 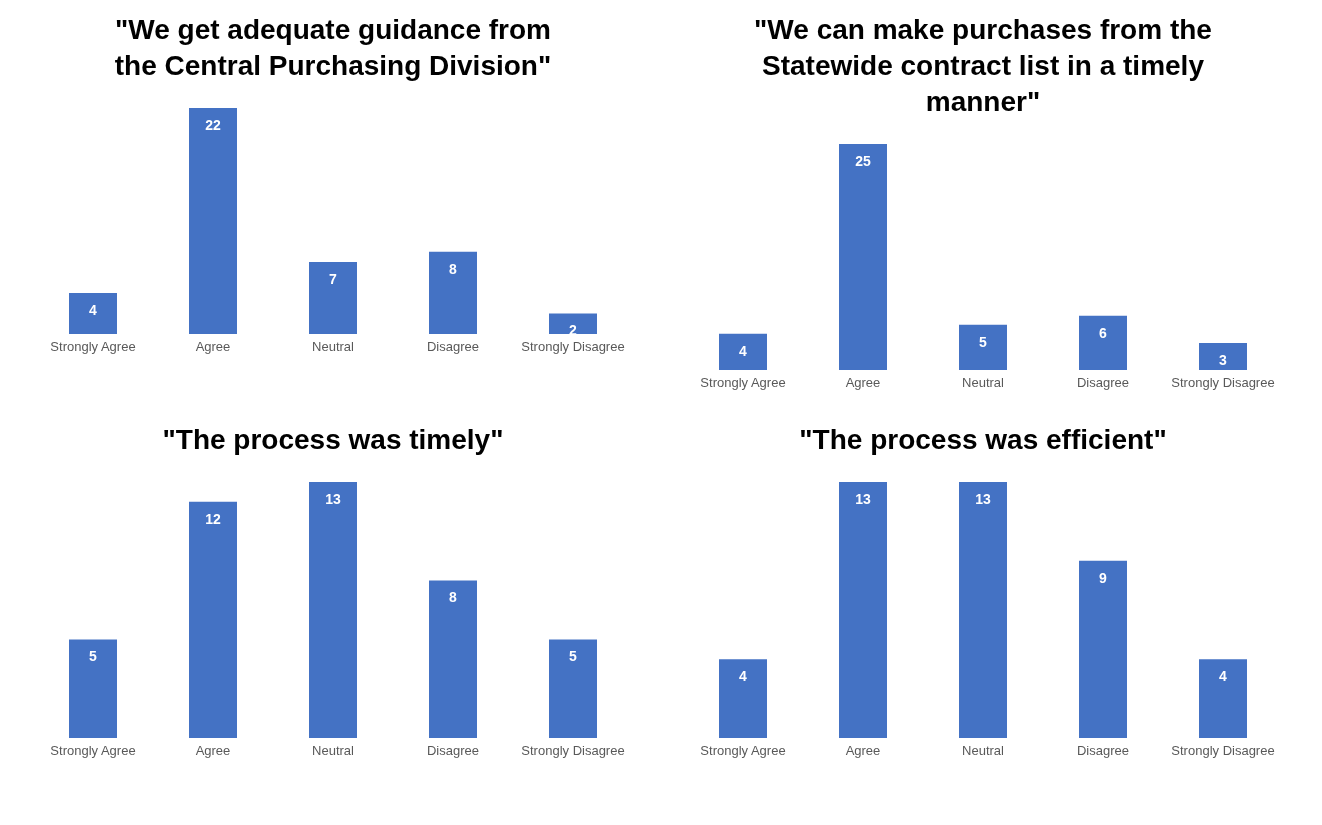 I want to click on data-label: 9, so click(x=1103, y=577).